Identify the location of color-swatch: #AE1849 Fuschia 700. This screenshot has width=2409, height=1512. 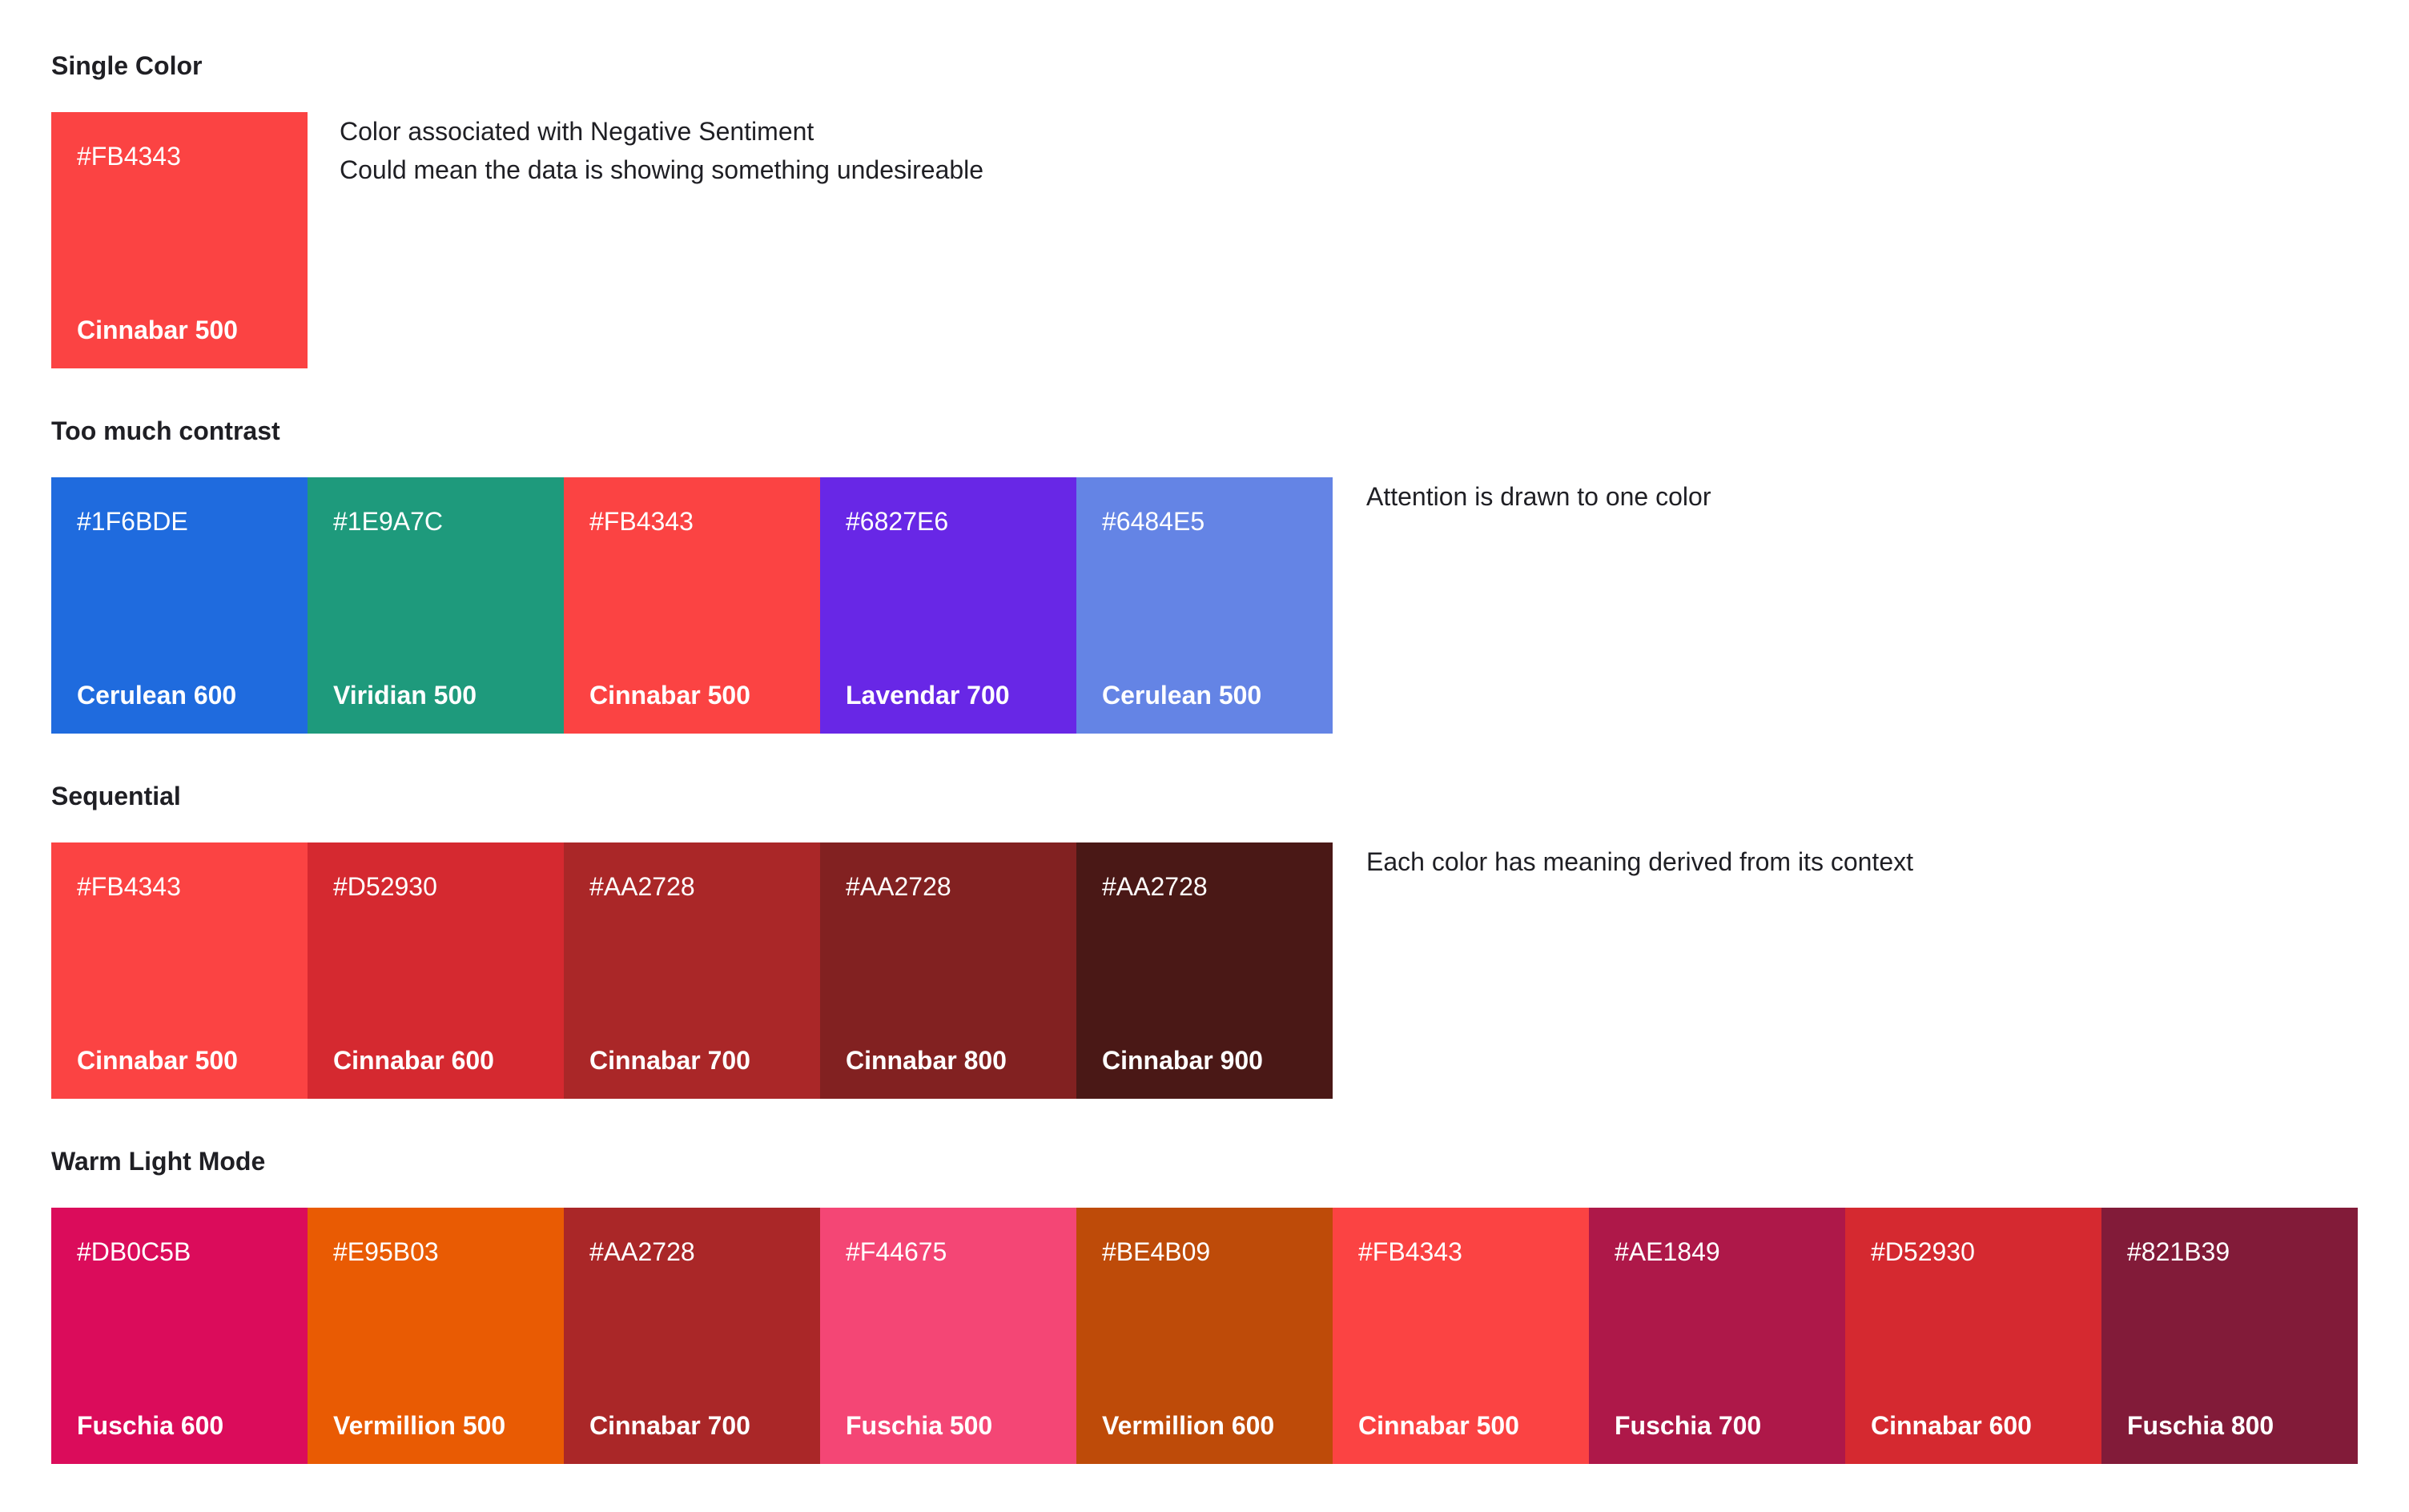
(1717, 1336).